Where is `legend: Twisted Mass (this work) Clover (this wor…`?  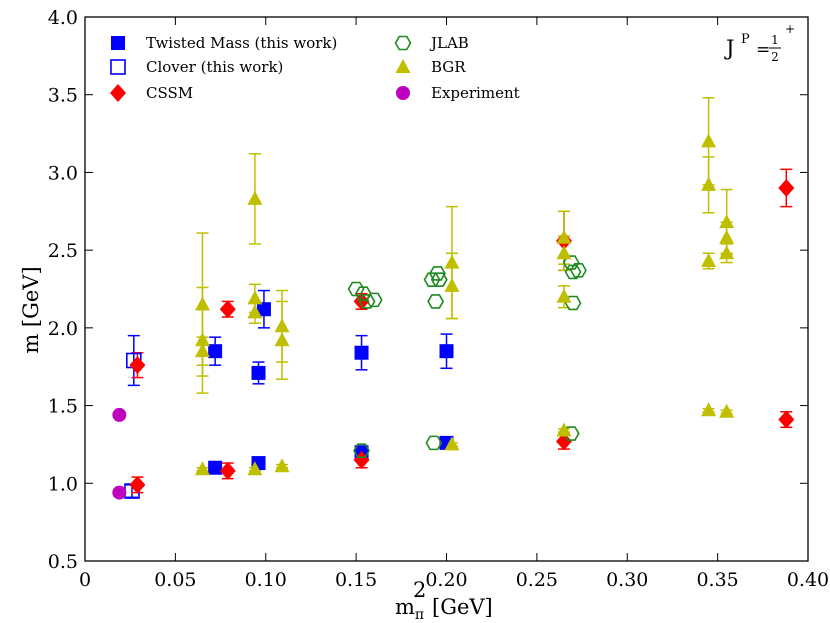
legend: Twisted Mass (this work) Clover (this wor… is located at coordinates (315, 68).